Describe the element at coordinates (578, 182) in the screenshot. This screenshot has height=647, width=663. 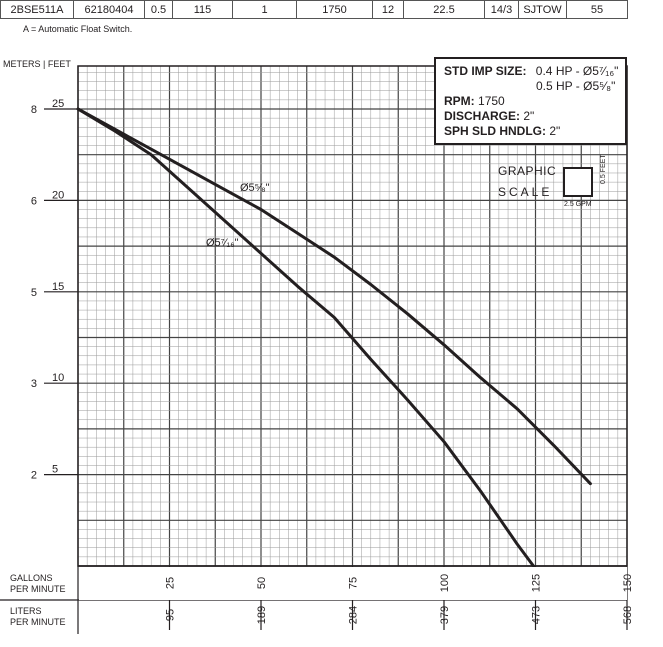
I see `graphic-scale-box` at that location.